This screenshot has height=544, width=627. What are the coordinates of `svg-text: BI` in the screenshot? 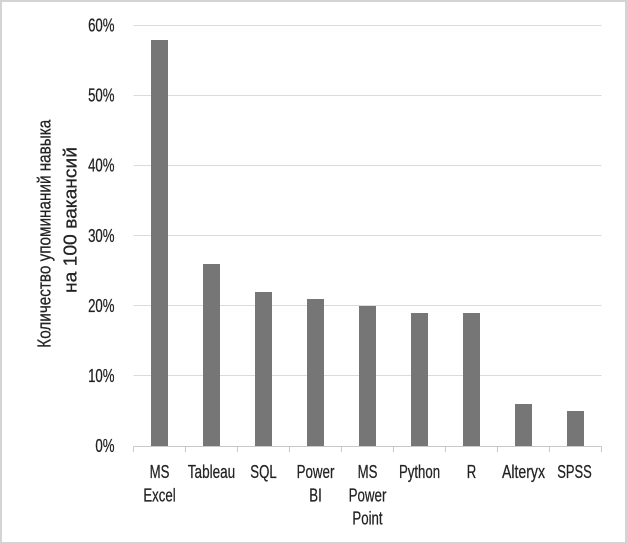 It's located at (315, 496).